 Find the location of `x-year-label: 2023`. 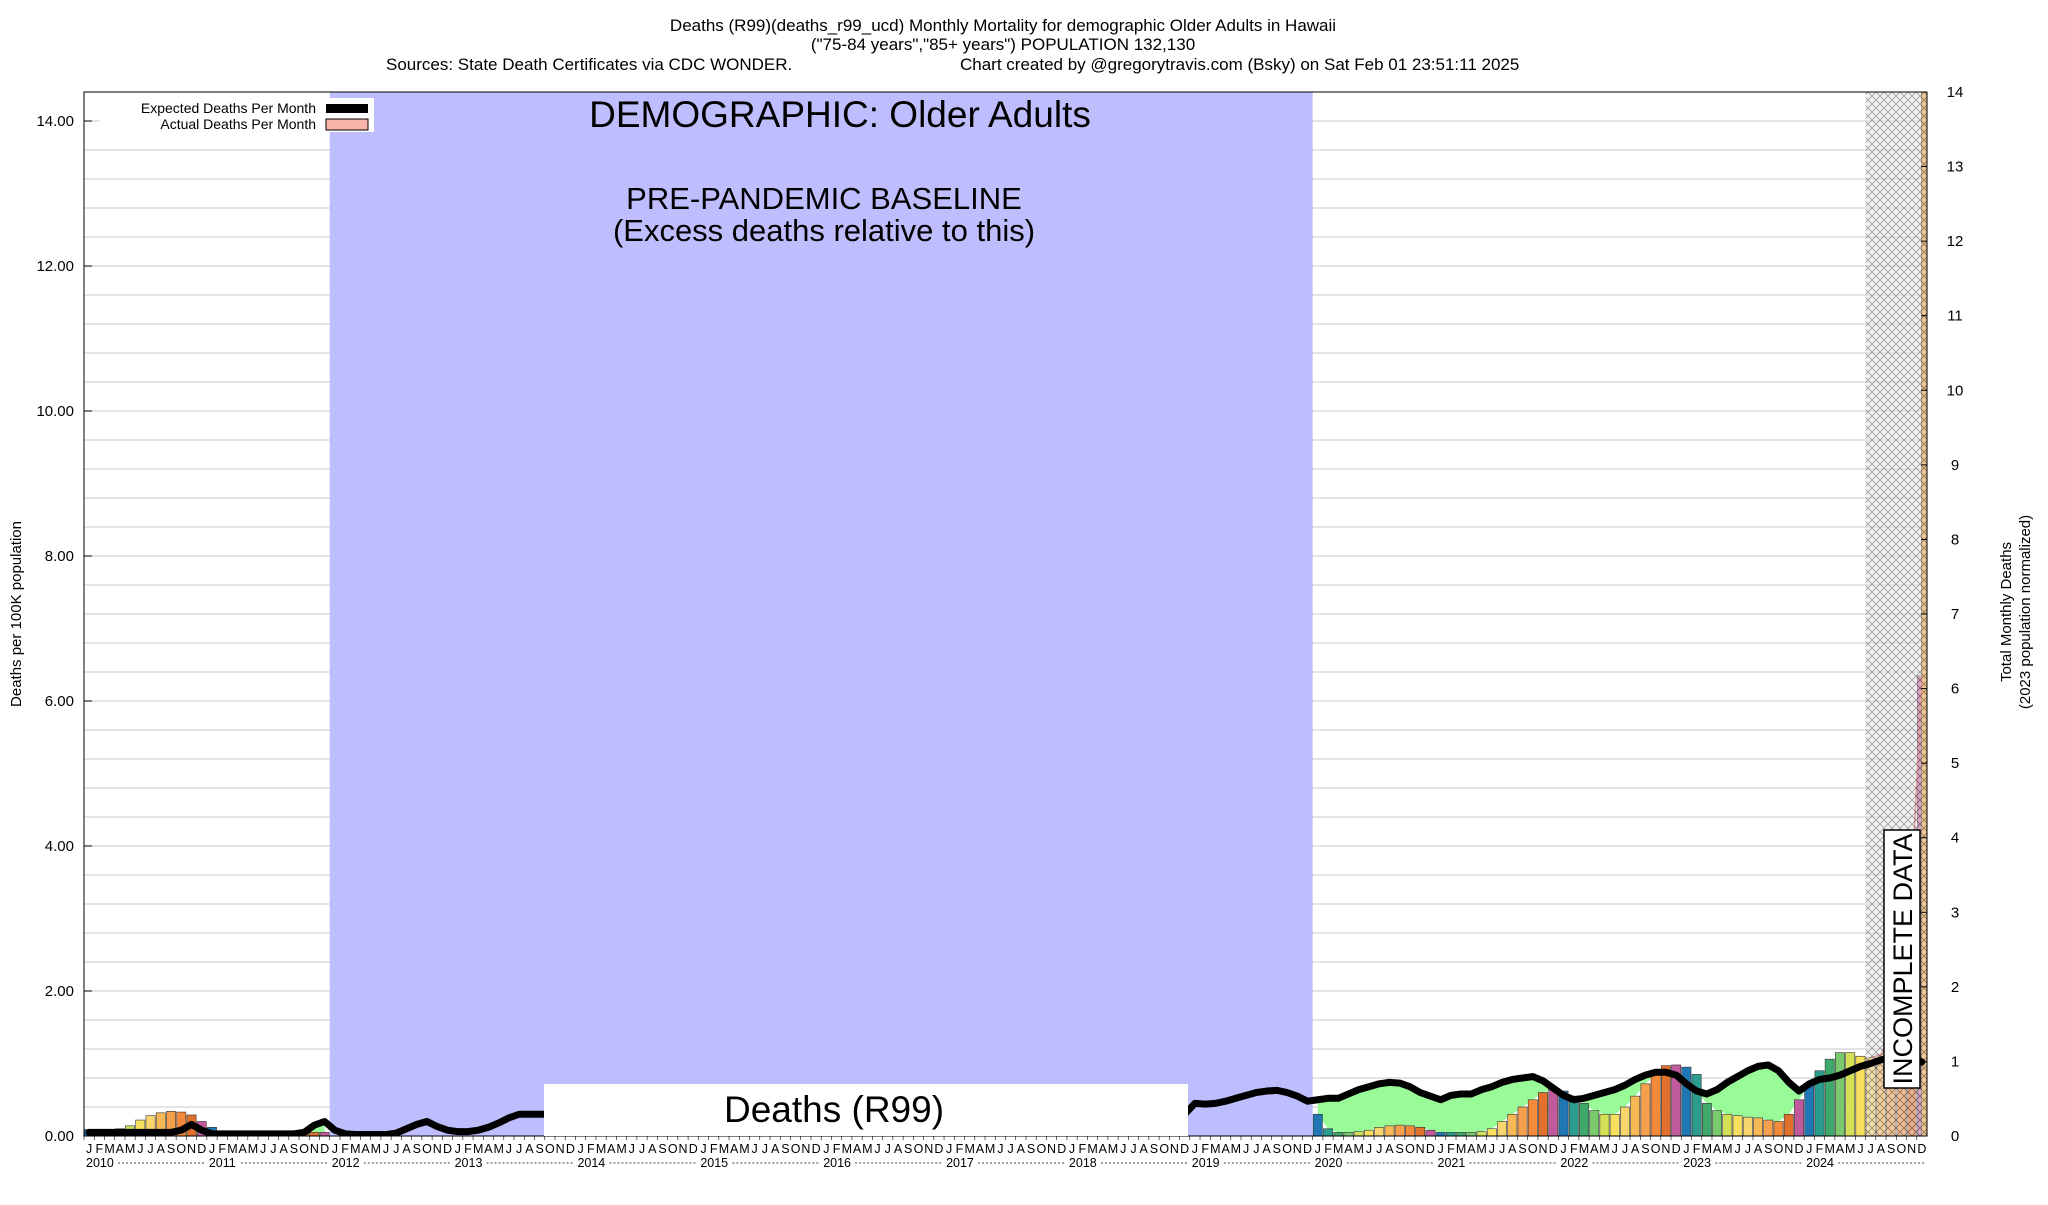

x-year-label: 2023 is located at coordinates (1697, 1163).